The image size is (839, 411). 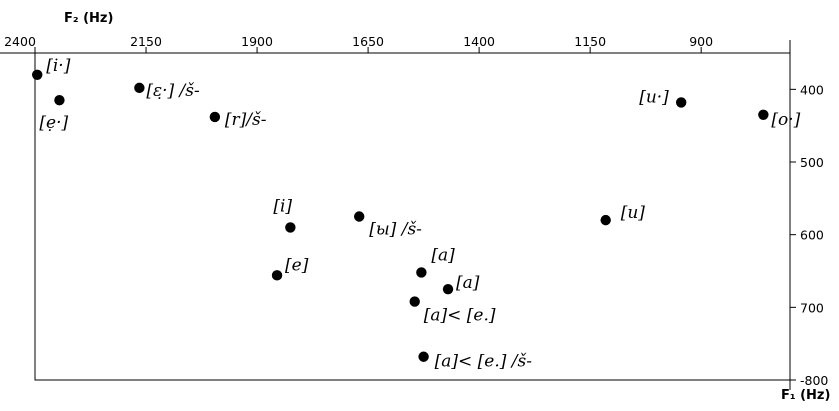 What do you see at coordinates (479, 41) in the screenshot?
I see `x-tick-label: 1400` at bounding box center [479, 41].